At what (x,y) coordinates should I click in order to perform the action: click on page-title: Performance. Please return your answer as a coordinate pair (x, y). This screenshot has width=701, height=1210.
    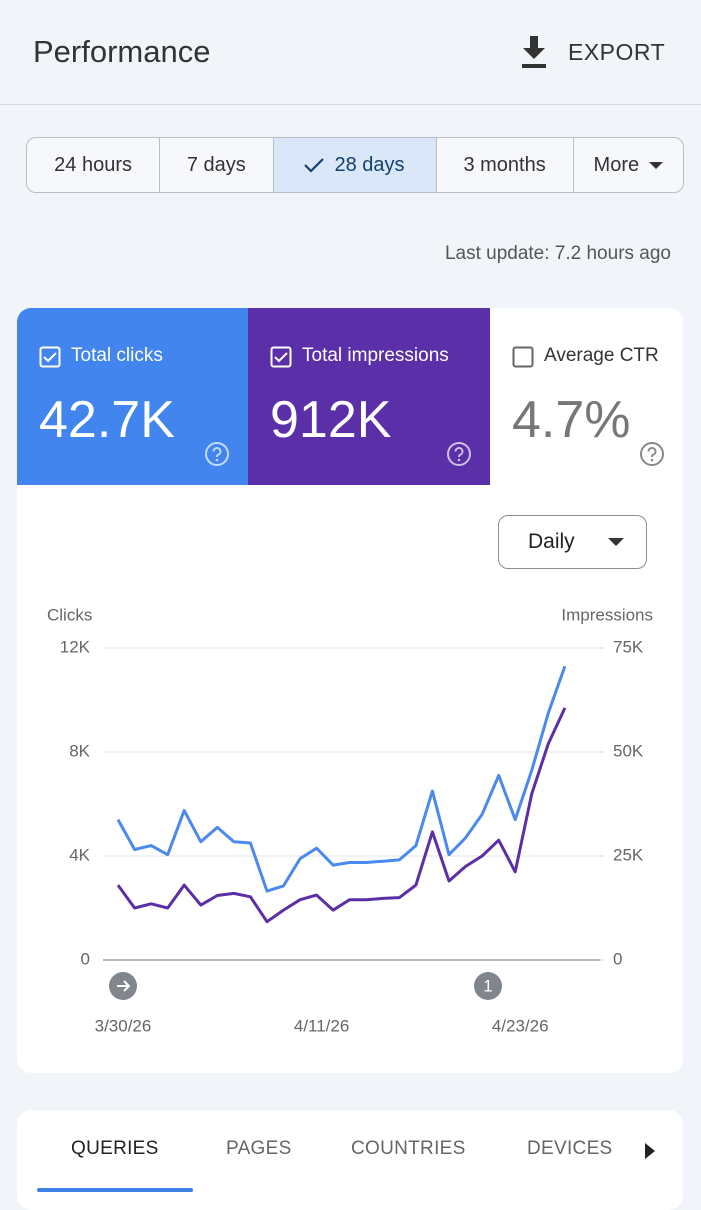
    Looking at the image, I should click on (122, 51).